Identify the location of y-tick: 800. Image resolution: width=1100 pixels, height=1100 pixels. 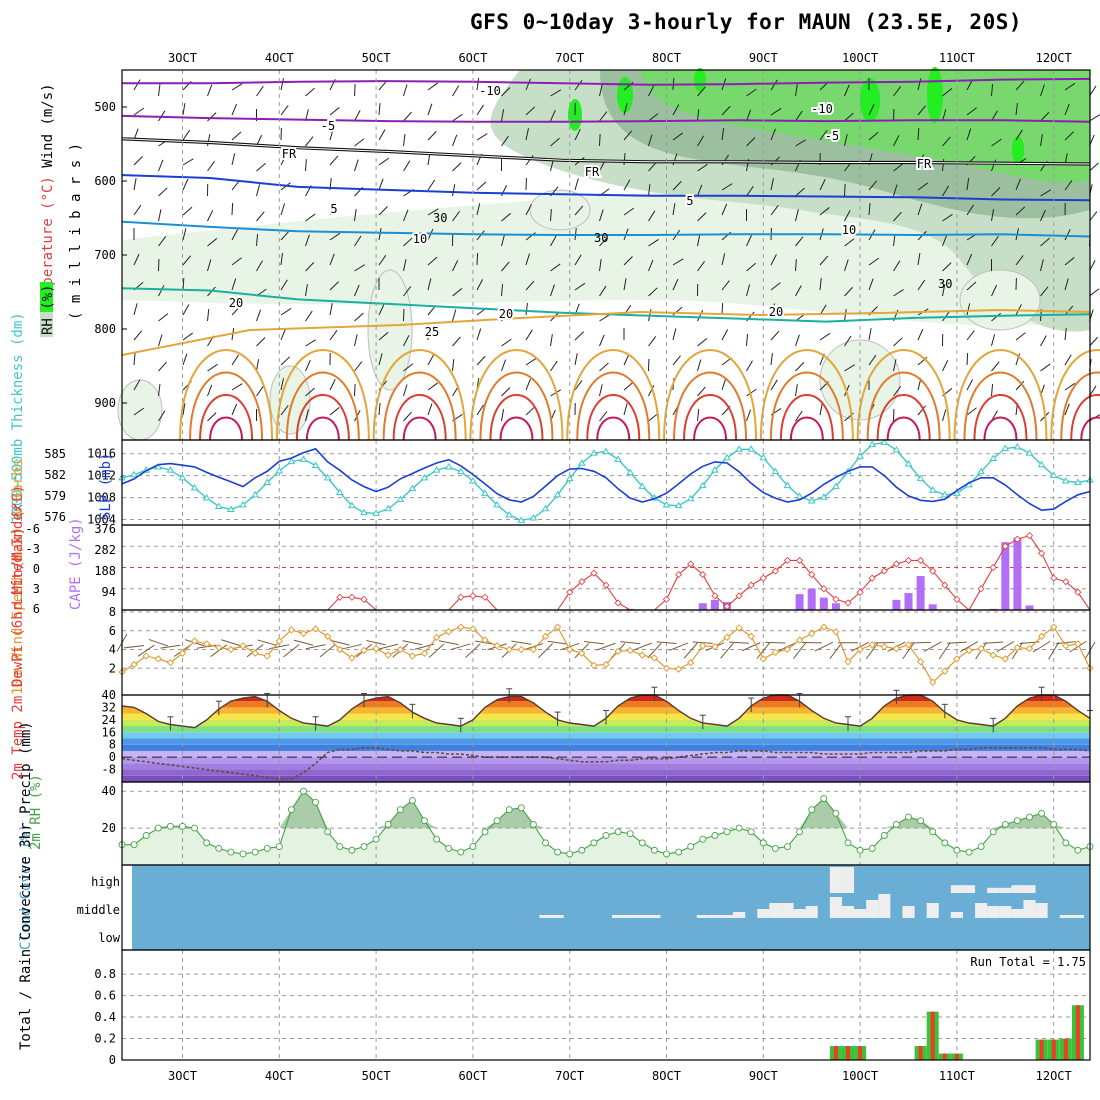
(105, 329).